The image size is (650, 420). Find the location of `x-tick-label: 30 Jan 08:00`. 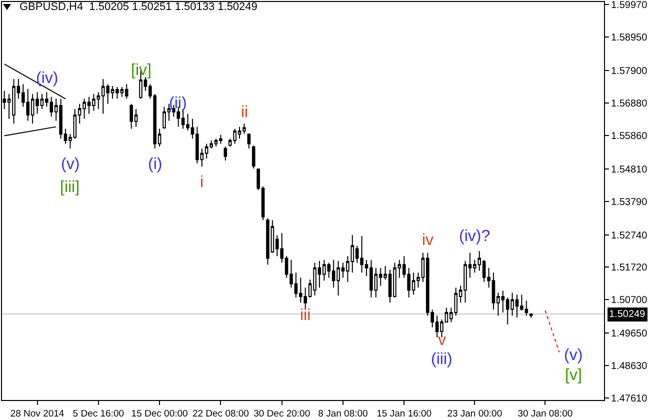

x-tick-label: 30 Jan 08:00 is located at coordinates (545, 414).